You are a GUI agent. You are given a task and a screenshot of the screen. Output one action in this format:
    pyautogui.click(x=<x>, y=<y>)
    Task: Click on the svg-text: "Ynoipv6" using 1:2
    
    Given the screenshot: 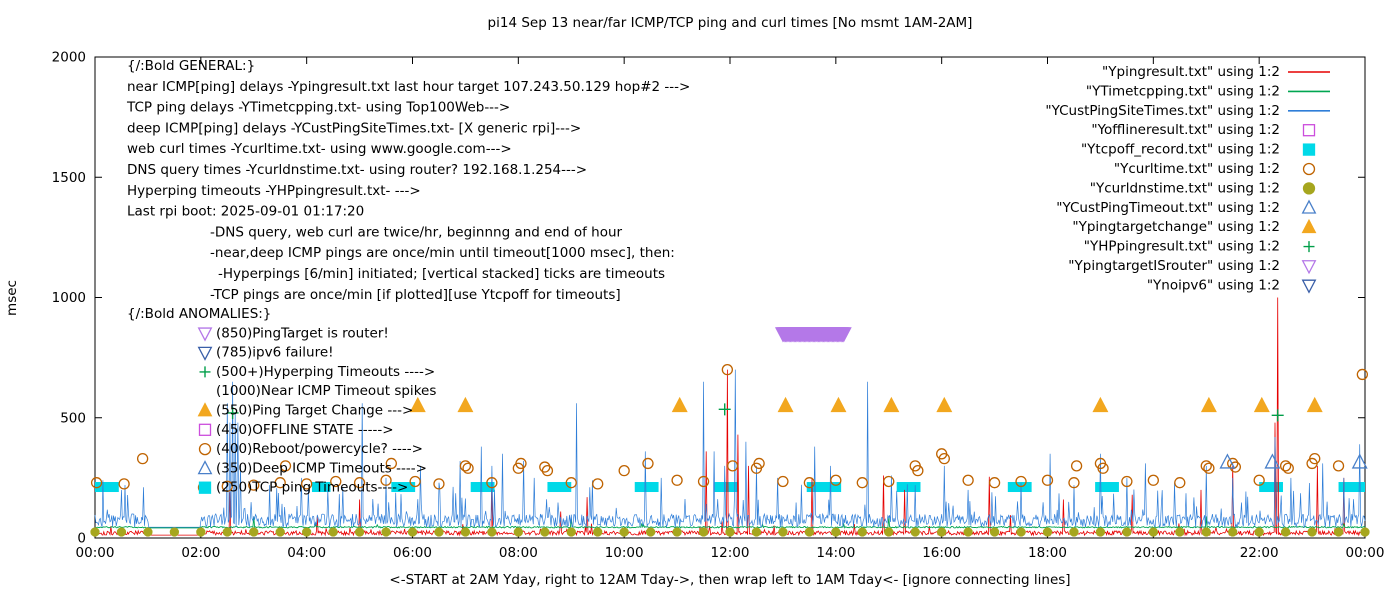 What is the action you would take?
    pyautogui.click(x=1213, y=285)
    